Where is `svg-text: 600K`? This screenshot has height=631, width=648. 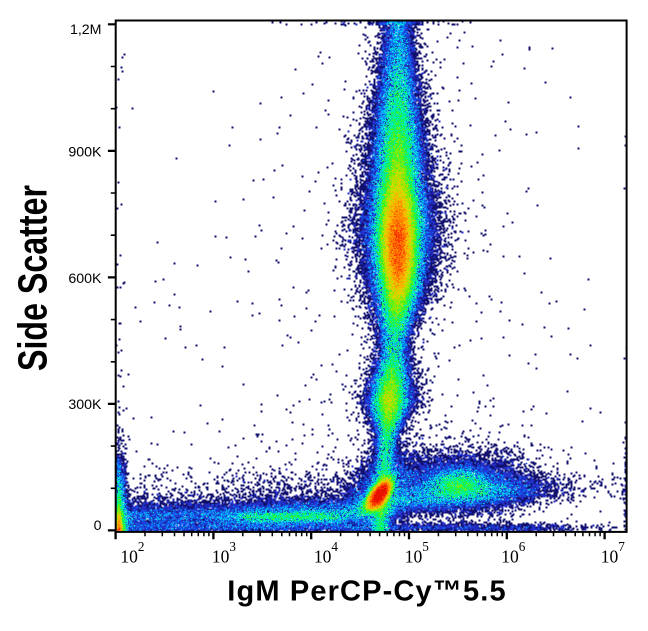 svg-text: 600K is located at coordinates (85, 279).